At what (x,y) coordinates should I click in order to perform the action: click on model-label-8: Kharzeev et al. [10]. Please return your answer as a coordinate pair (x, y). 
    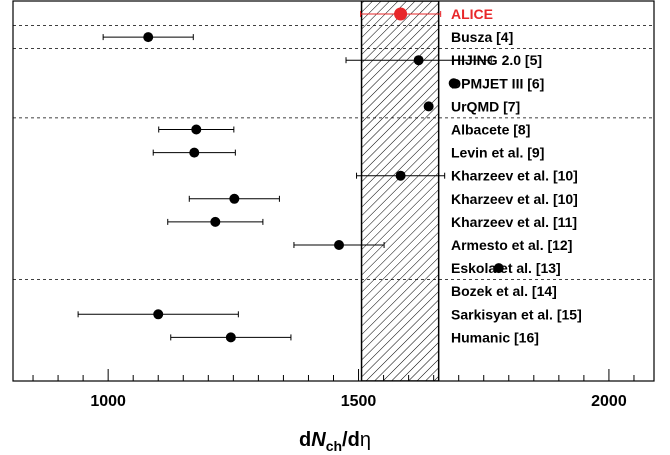
    Looking at the image, I should click on (514, 199).